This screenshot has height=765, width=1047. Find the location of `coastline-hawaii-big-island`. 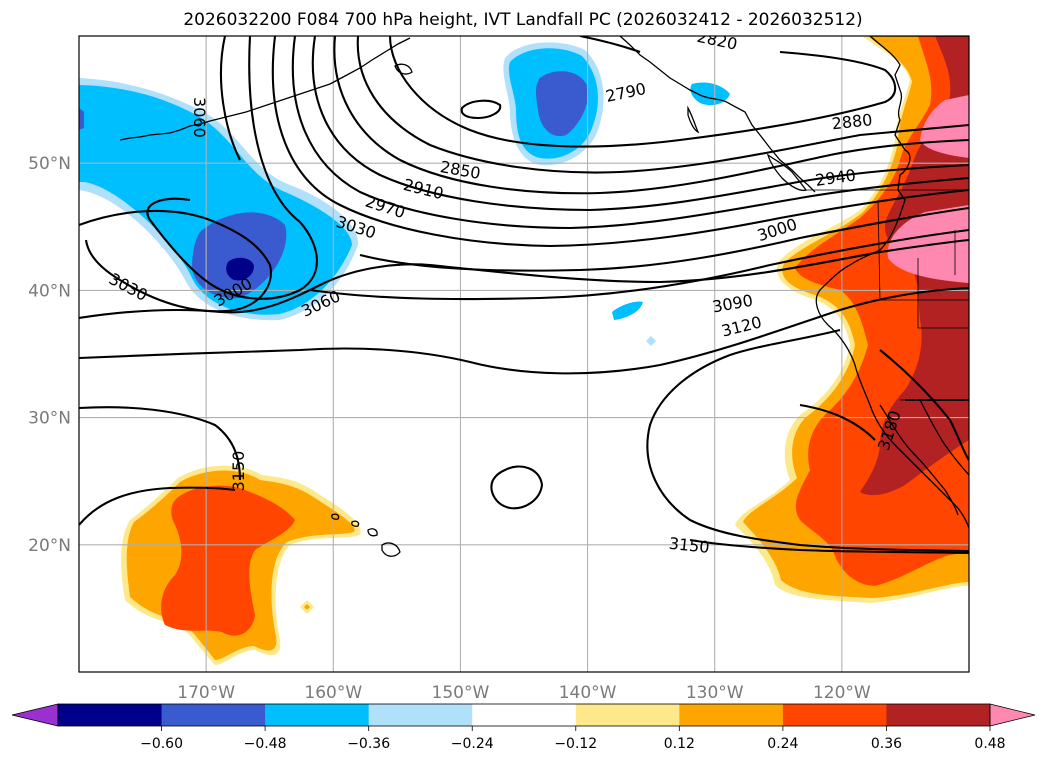

coastline-hawaii-big-island is located at coordinates (391, 549).